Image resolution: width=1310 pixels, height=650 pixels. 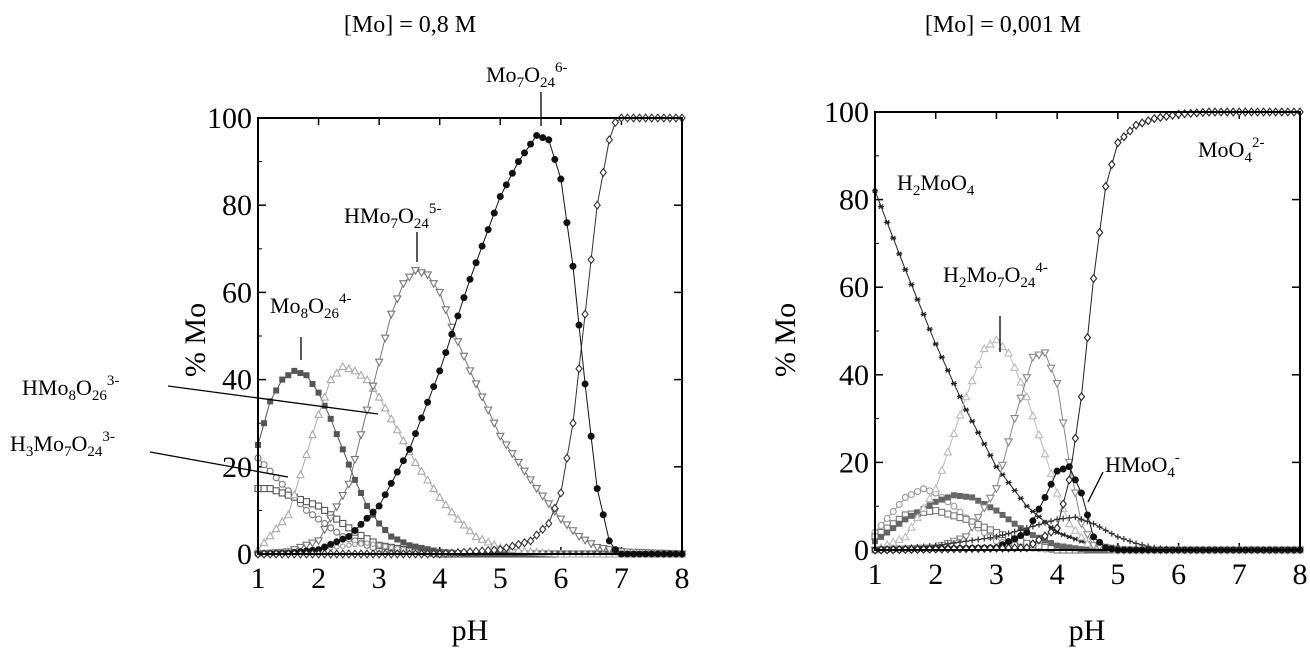 What do you see at coordinates (854, 200) in the screenshot?
I see `y-tick-label: 80` at bounding box center [854, 200].